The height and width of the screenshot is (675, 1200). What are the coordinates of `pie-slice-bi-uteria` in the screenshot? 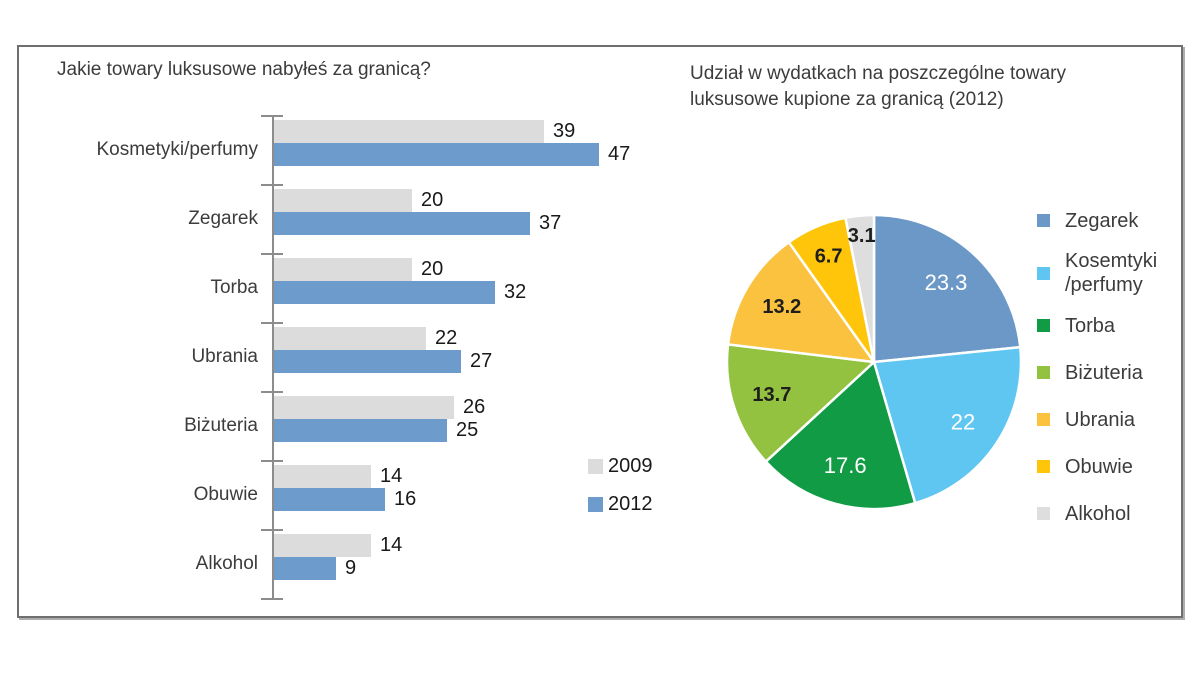 It's located at (800, 403).